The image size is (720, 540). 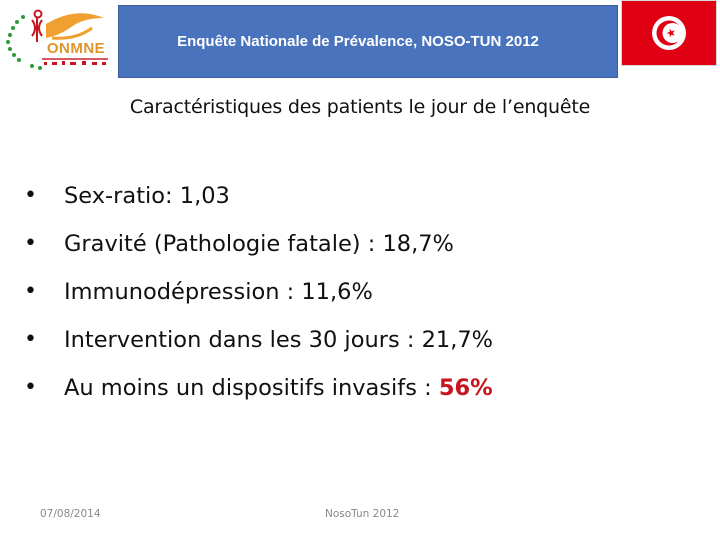 What do you see at coordinates (362, 514) in the screenshot?
I see `footer-label: NosoTun 2012` at bounding box center [362, 514].